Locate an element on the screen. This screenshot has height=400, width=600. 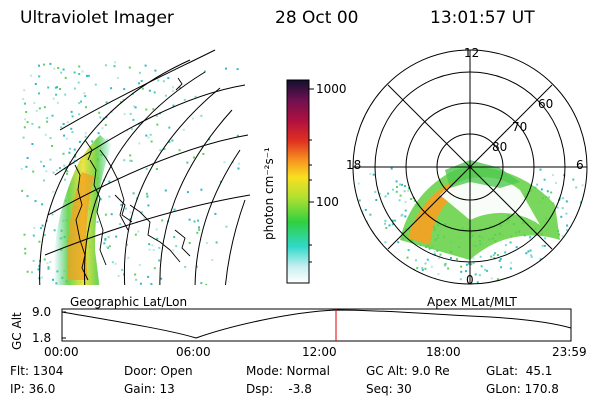
colorbar-tick-100: 100 is located at coordinates (327, 202).